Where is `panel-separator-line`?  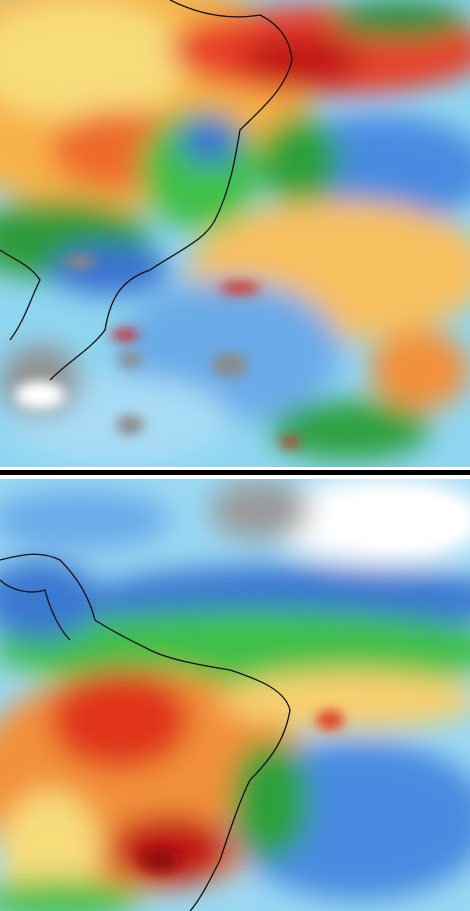 panel-separator-line is located at coordinates (235, 472).